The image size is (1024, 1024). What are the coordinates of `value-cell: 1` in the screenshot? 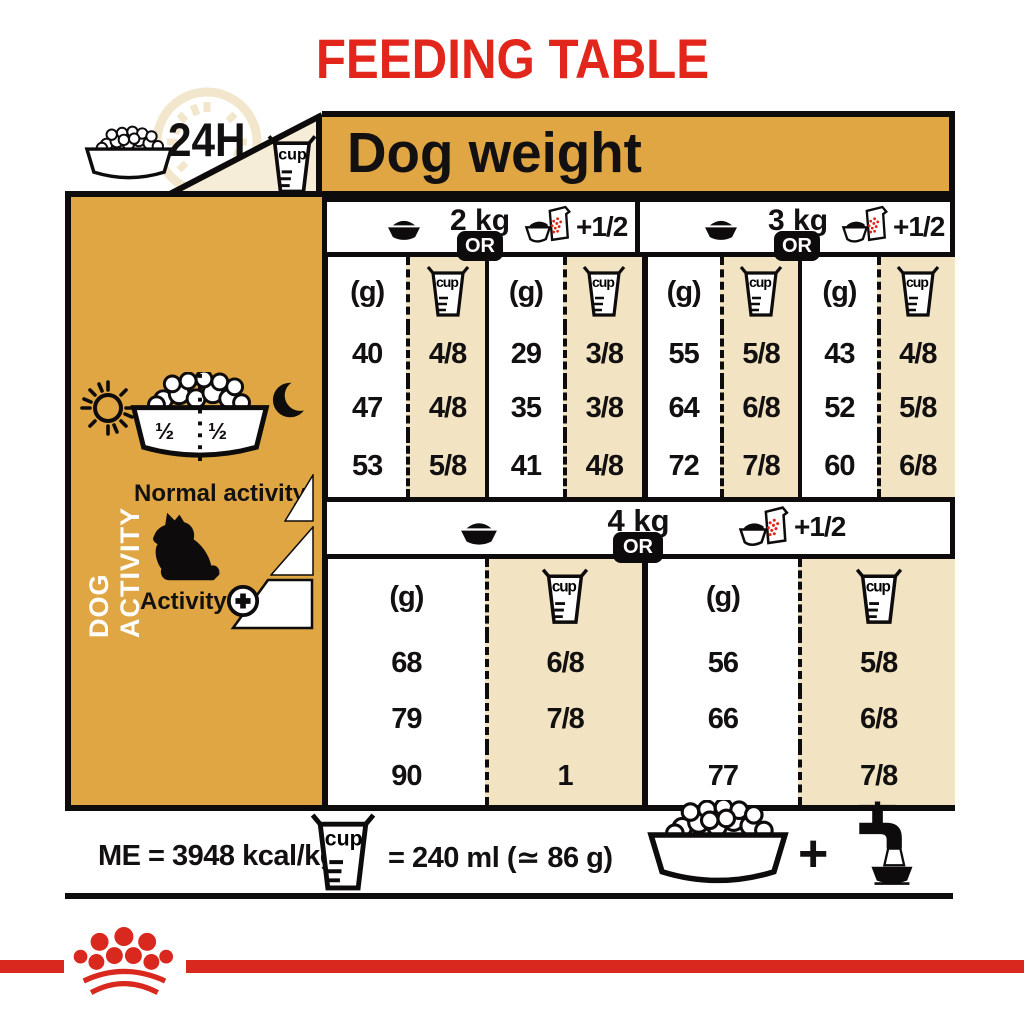 It's located at (563, 776).